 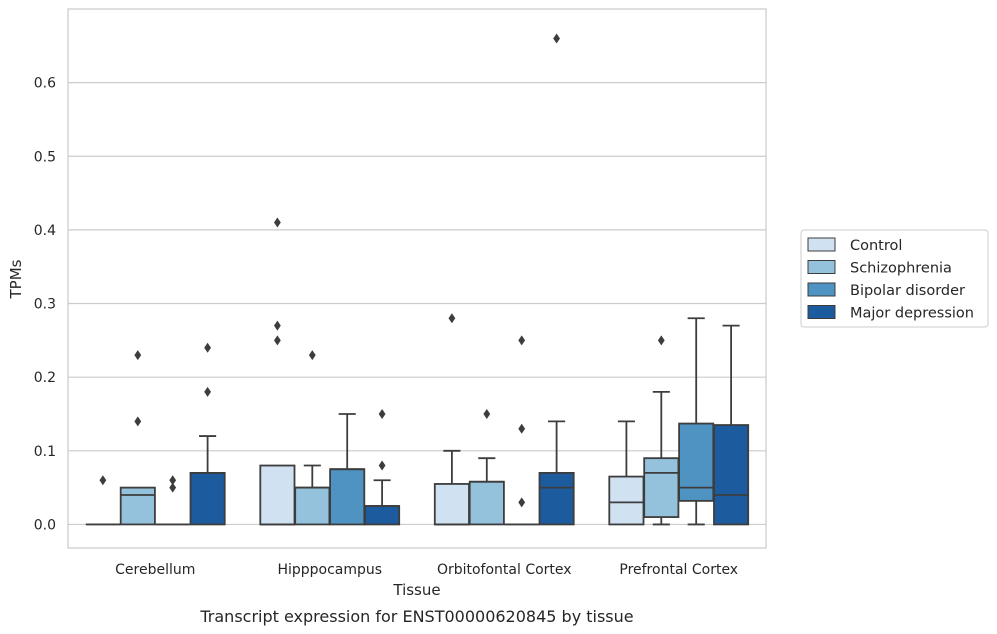 I want to click on y-tick-labels: 0.0 0.1 0.2 0.3 0.4 0.5 0.6, so click(x=45, y=305).